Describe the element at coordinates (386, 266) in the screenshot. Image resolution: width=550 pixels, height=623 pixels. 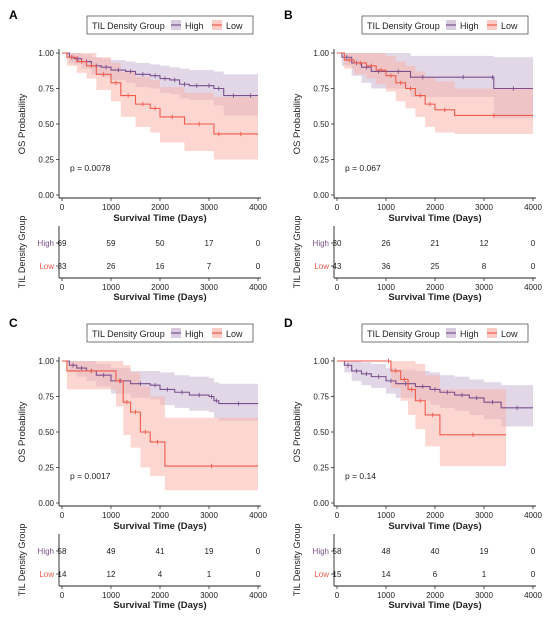
I see `risk-cell: 36` at that location.